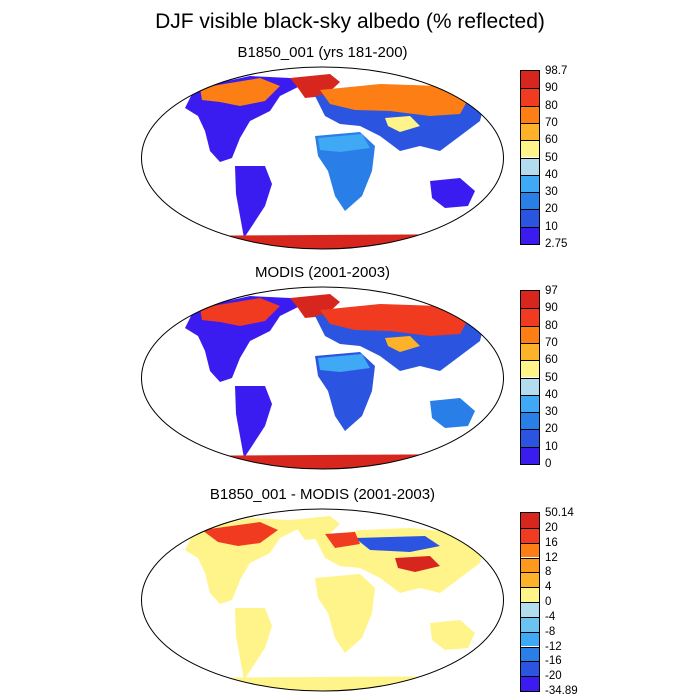  I want to click on colorbar-label: 16, so click(551, 542).